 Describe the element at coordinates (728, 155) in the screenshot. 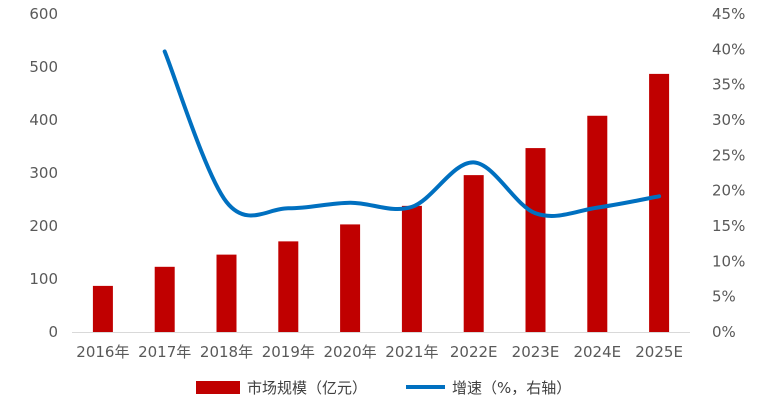

I see `y-right-tick-label: 25%` at that location.